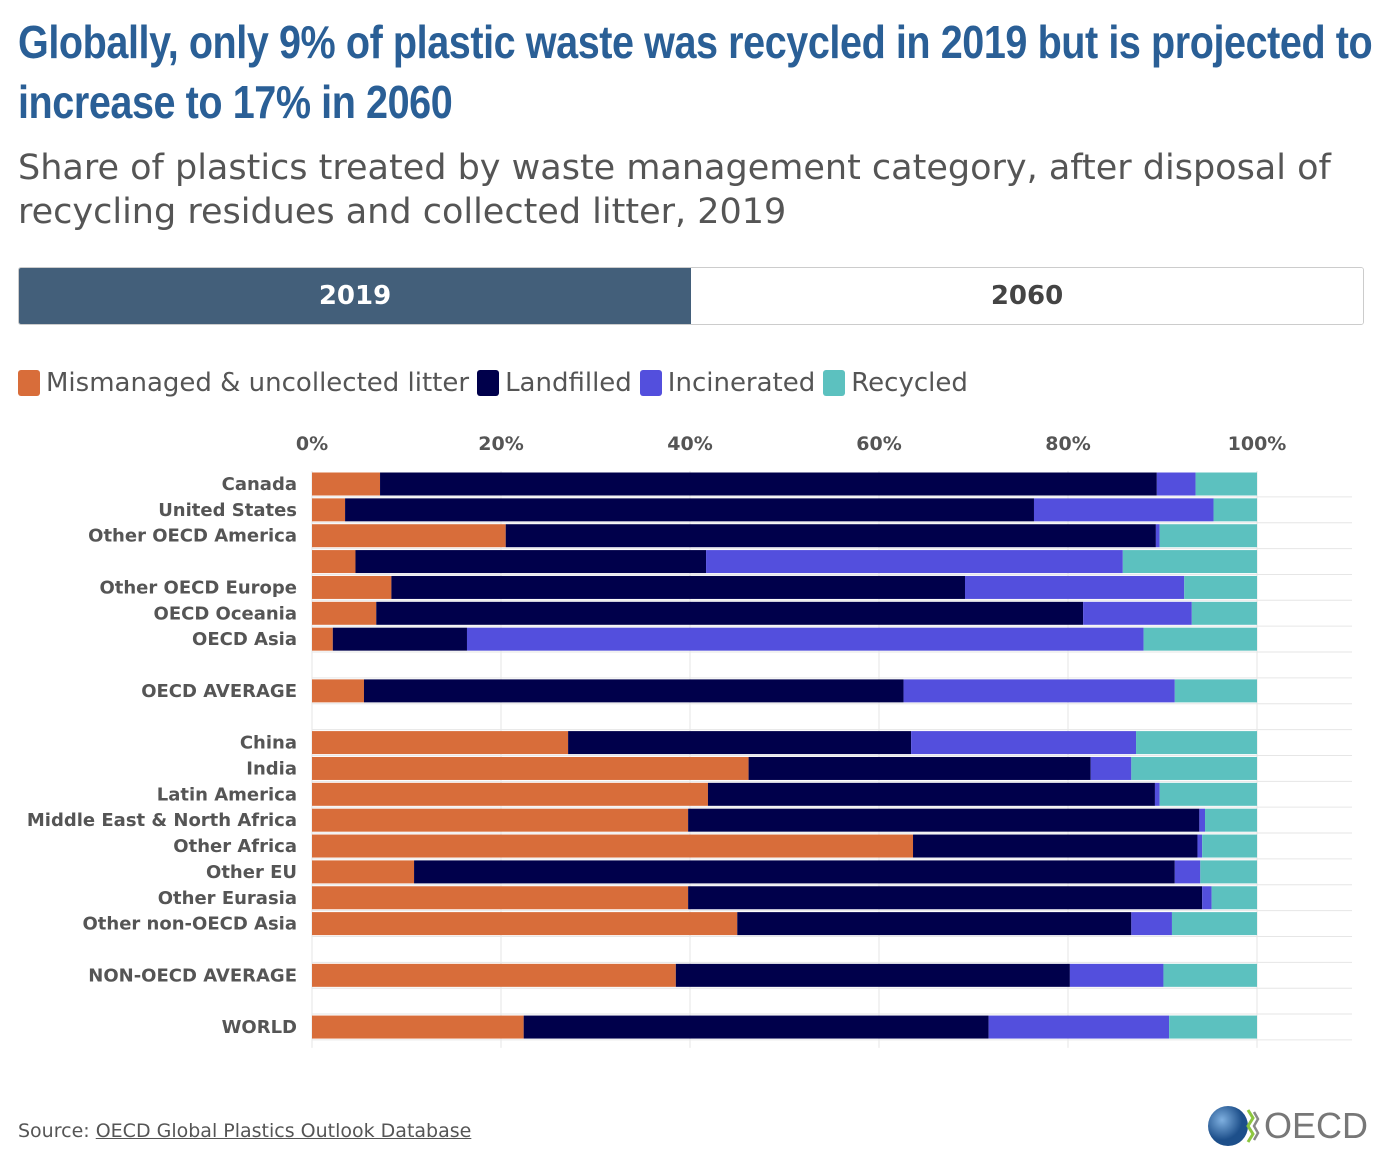  What do you see at coordinates (568, 383) in the screenshot?
I see `legend-label: Landfilled` at bounding box center [568, 383].